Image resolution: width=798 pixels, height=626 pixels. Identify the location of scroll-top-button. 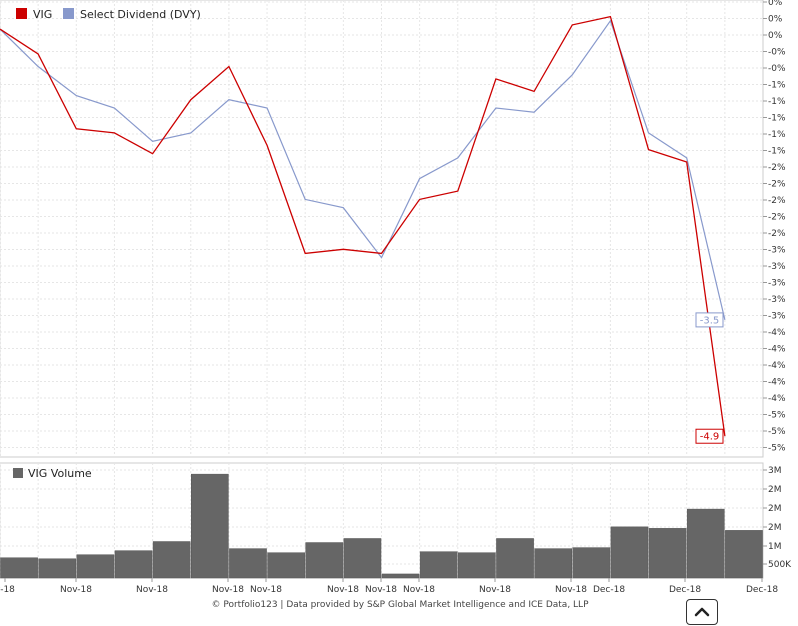
(702, 612).